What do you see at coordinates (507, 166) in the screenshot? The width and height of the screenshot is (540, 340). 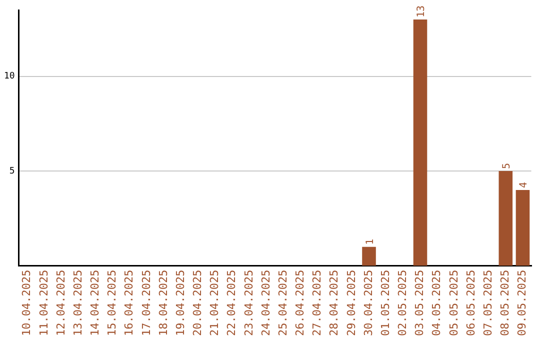 I see `data-label: 5` at bounding box center [507, 166].